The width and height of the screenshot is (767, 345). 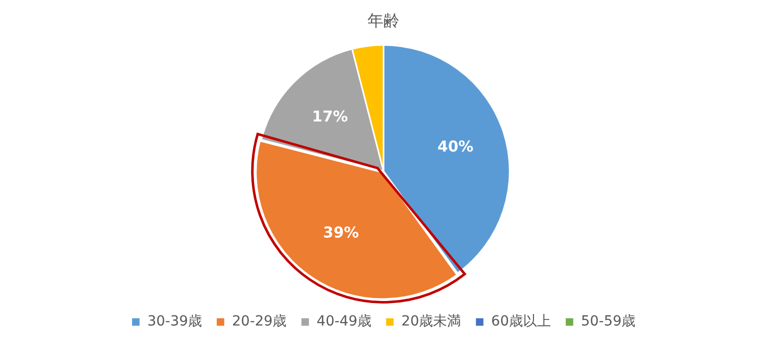 What do you see at coordinates (384, 20) in the screenshot?
I see `chart-title: 年齢` at bounding box center [384, 20].